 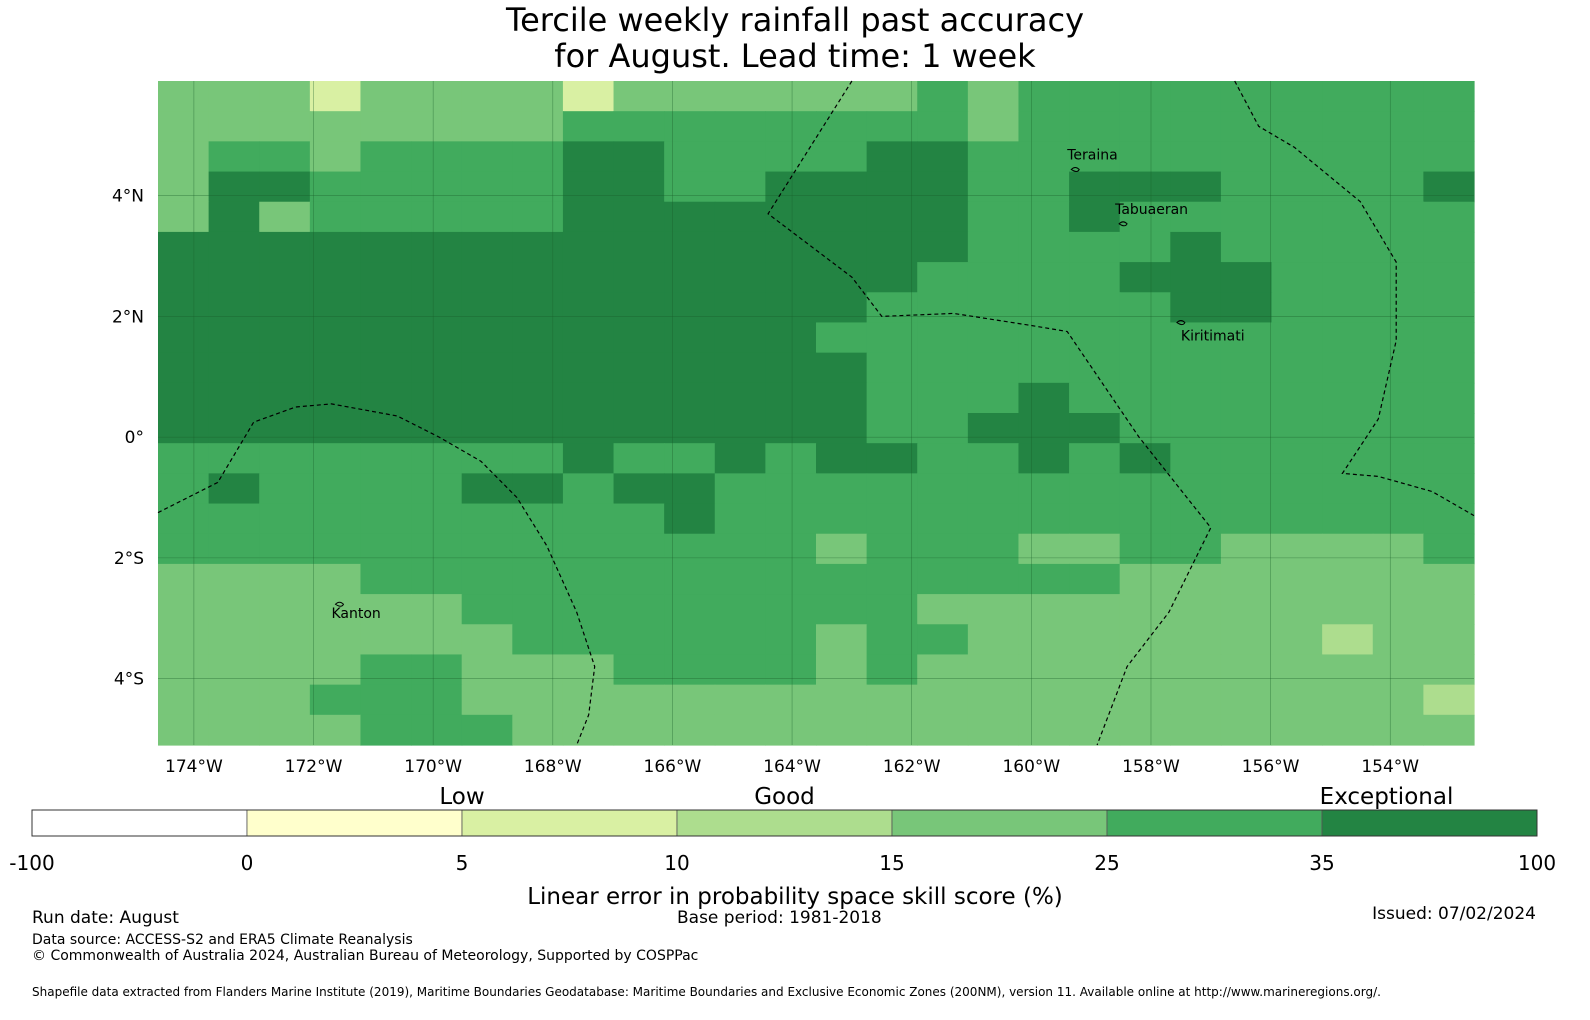 I want to click on lat-tick-label: 2°N, so click(x=128, y=317).